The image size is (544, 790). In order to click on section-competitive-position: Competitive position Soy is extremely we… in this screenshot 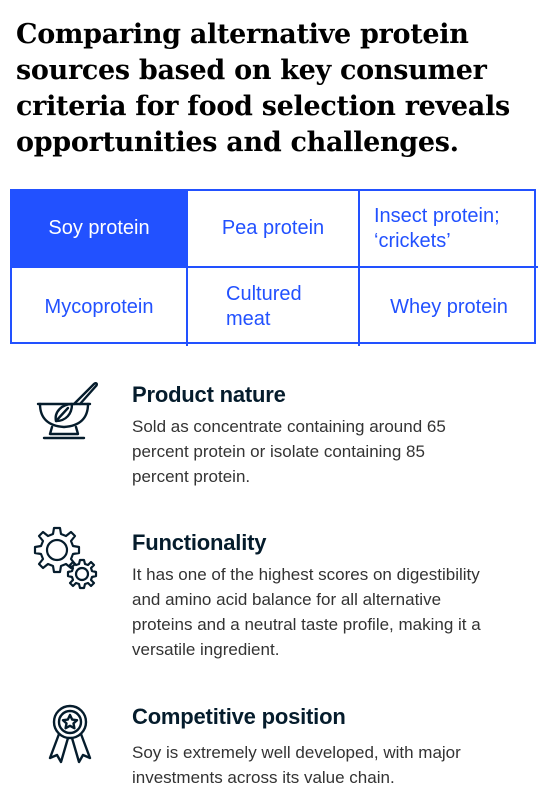, I will do `click(272, 741)`.